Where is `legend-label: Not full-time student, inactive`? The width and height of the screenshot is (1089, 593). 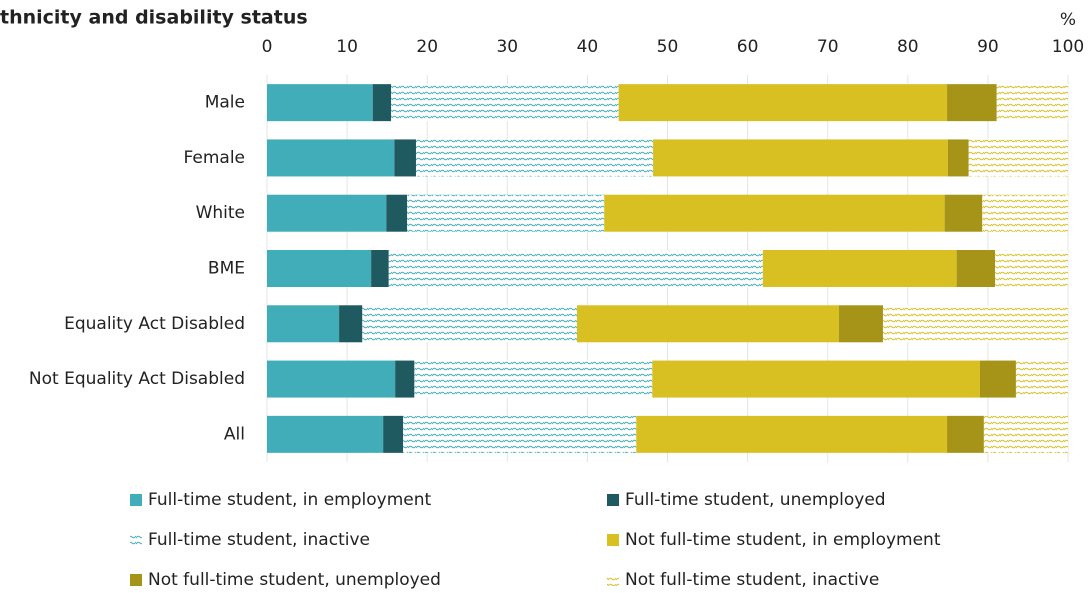 legend-label: Not full-time student, inactive is located at coordinates (752, 580).